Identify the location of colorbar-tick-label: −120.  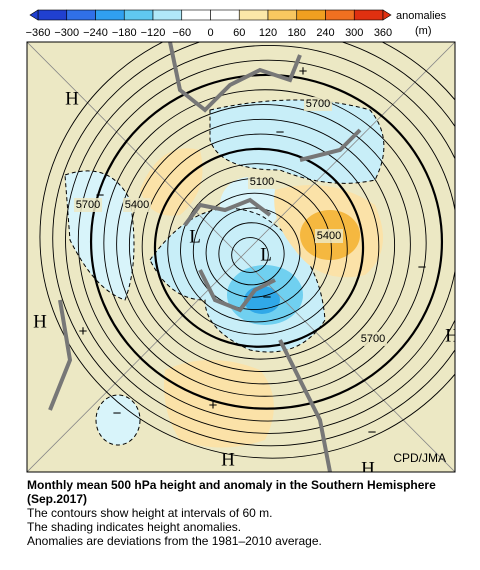
(153, 33).